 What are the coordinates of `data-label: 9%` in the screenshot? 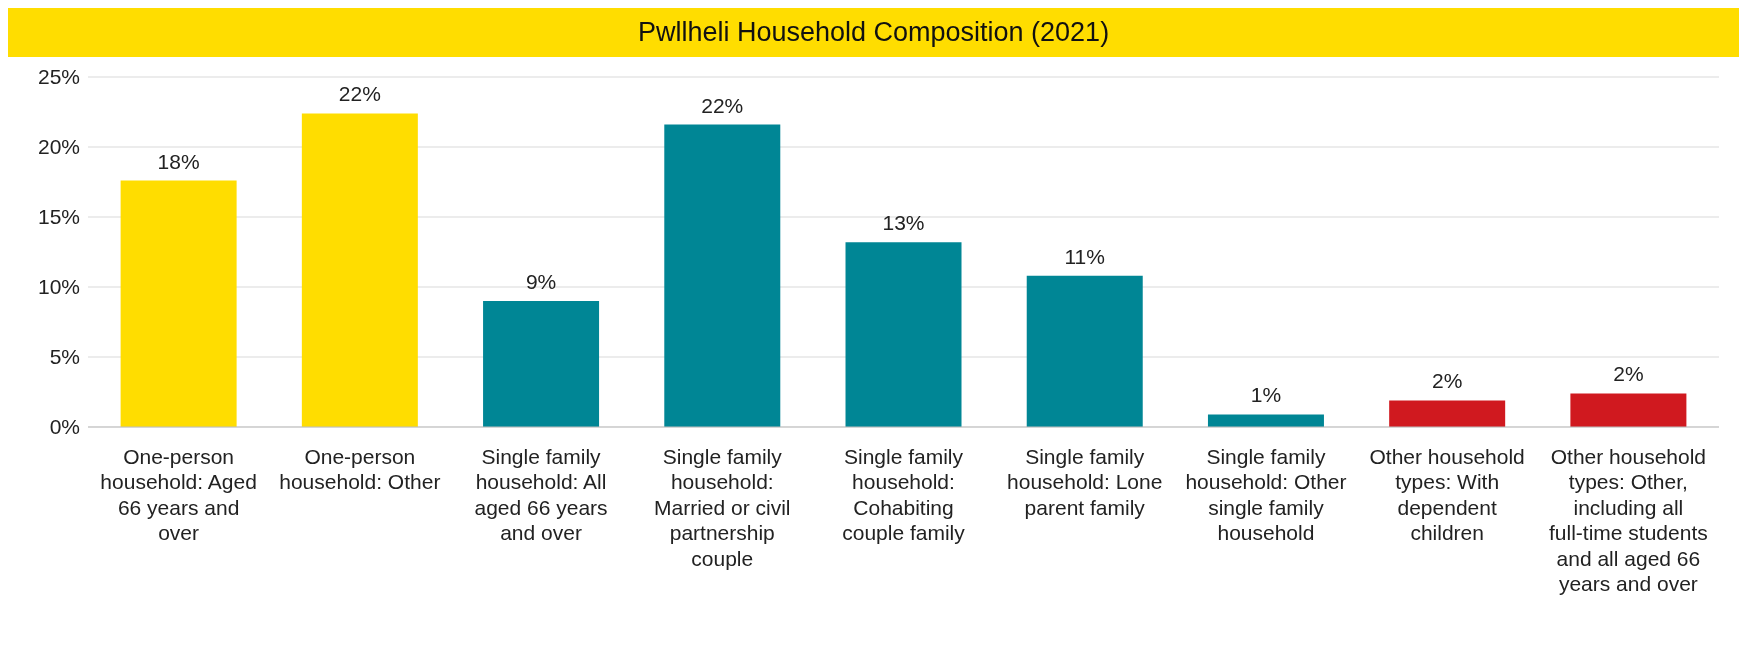 It's located at (541, 281).